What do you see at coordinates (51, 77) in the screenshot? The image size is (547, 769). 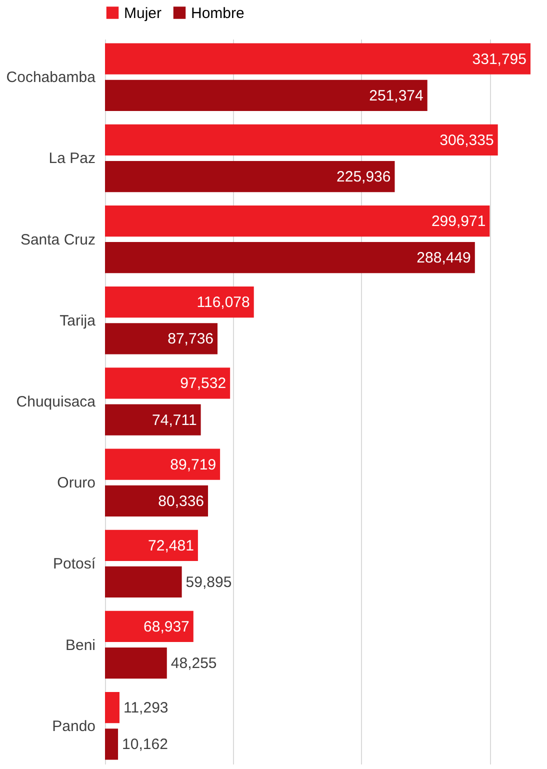 I see `y-tick-label: Cochabamba` at bounding box center [51, 77].